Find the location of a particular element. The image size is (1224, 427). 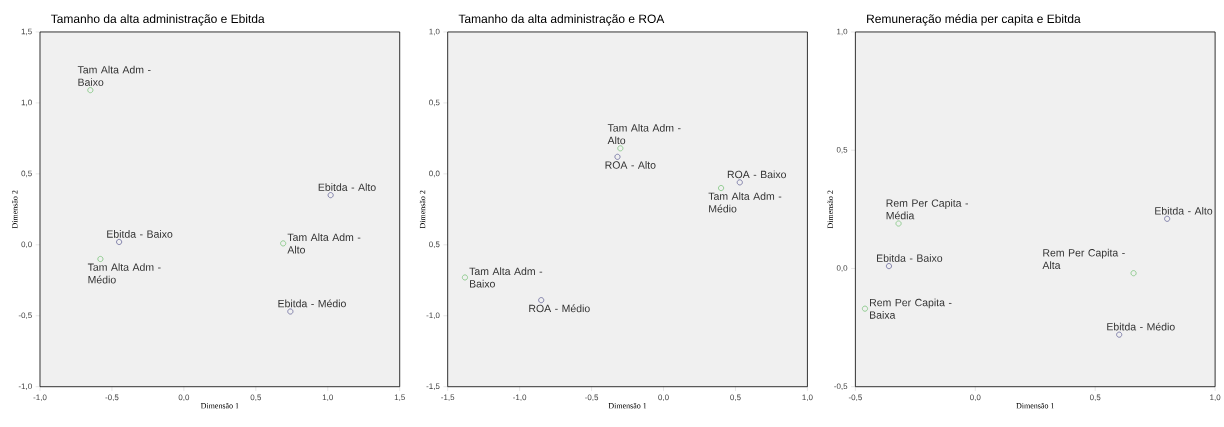

annotation: ROA - Baixo is located at coordinates (757, 174).